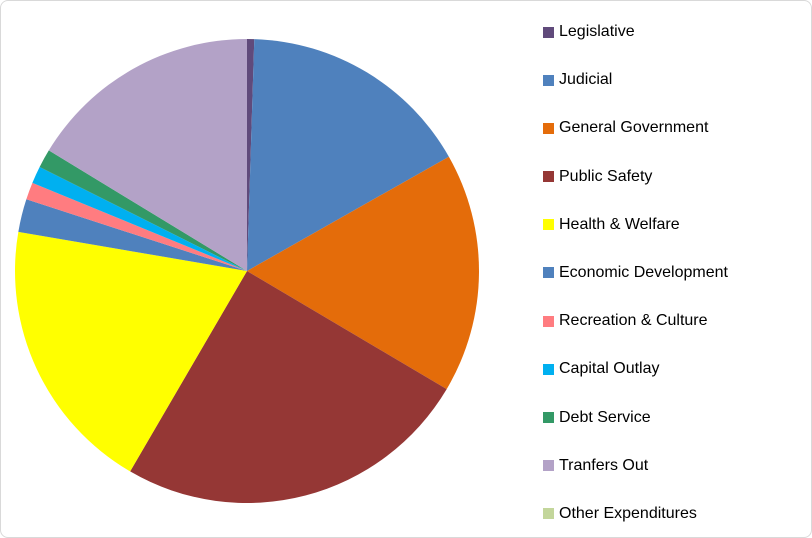 The width and height of the screenshot is (812, 538). What do you see at coordinates (643, 272) in the screenshot?
I see `legend-label: Economic Development` at bounding box center [643, 272].